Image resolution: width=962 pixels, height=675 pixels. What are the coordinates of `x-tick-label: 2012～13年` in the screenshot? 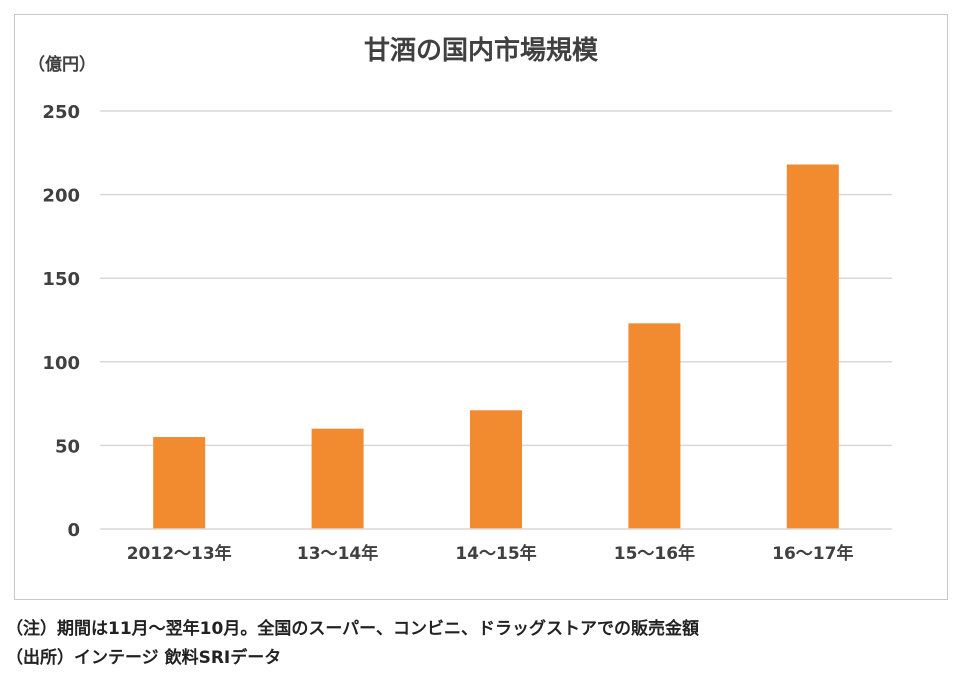 It's located at (179, 553).